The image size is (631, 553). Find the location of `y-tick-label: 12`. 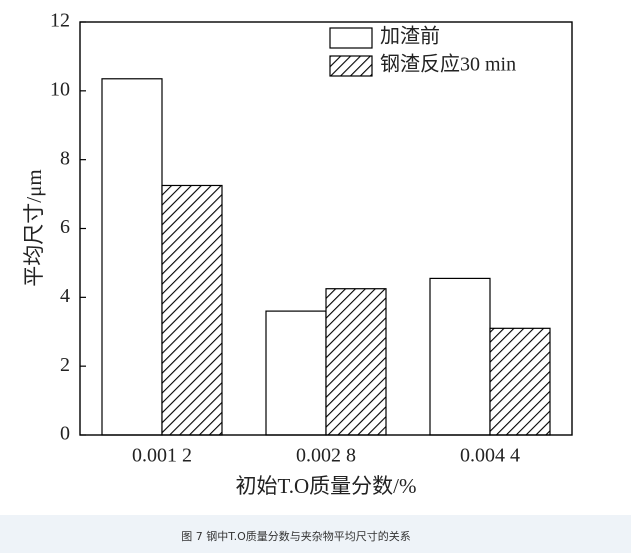

y-tick-label: 12 is located at coordinates (60, 21).